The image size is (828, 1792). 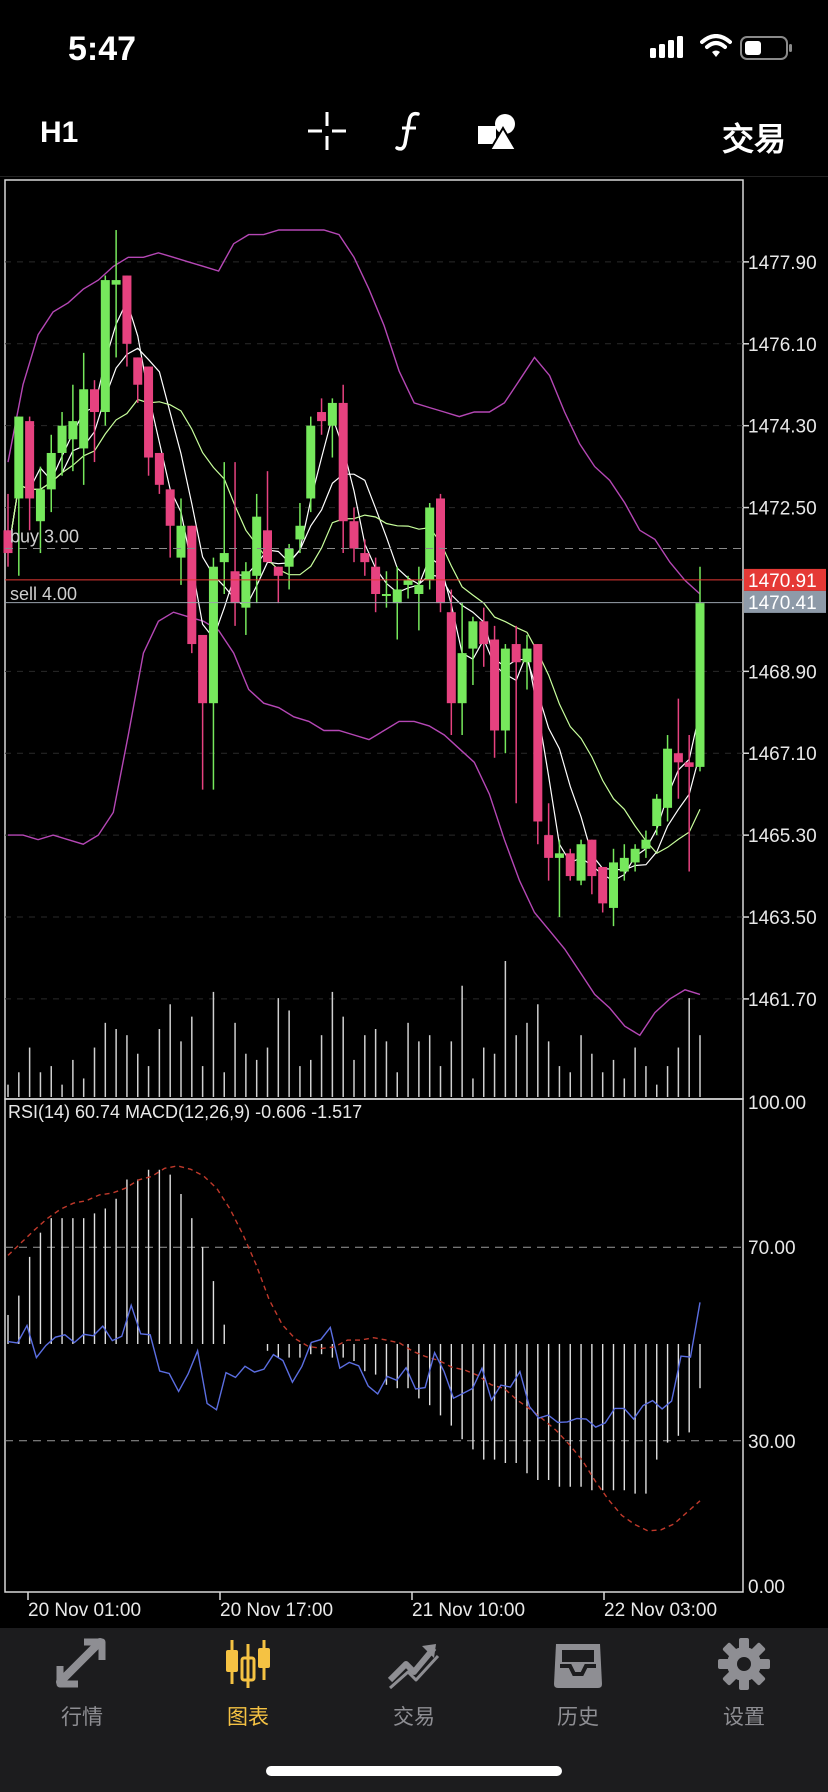 What do you see at coordinates (782, 836) in the screenshot?
I see `price-axis-tick: 1465.30` at bounding box center [782, 836].